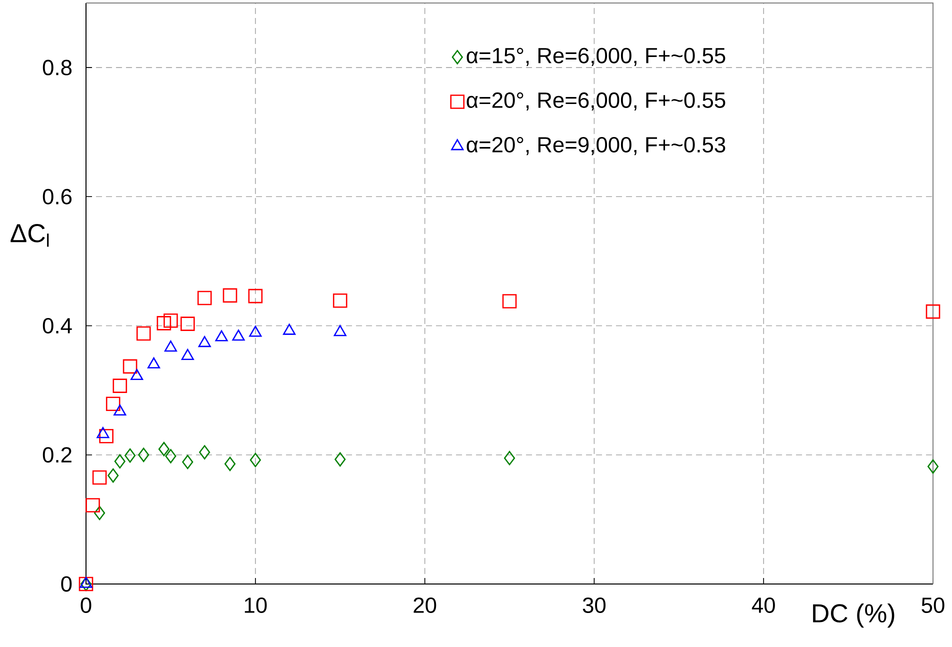 This screenshot has width=952, height=647. What do you see at coordinates (29, 235) in the screenshot?
I see `y-axis-title: ΔC$_{l}$` at bounding box center [29, 235].